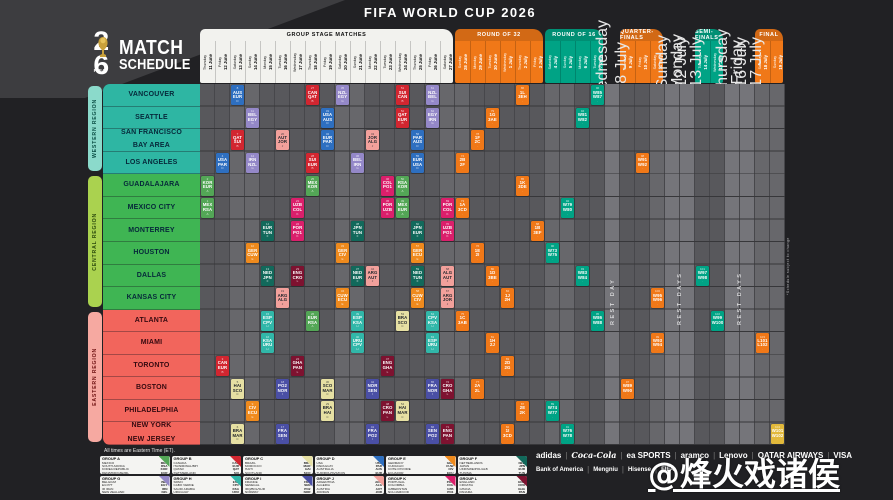 Image resolution: width=893 pixels, height=500 pixels. I want to click on timezone-note: All times are Eastern Time (ET)., so click(139, 451).